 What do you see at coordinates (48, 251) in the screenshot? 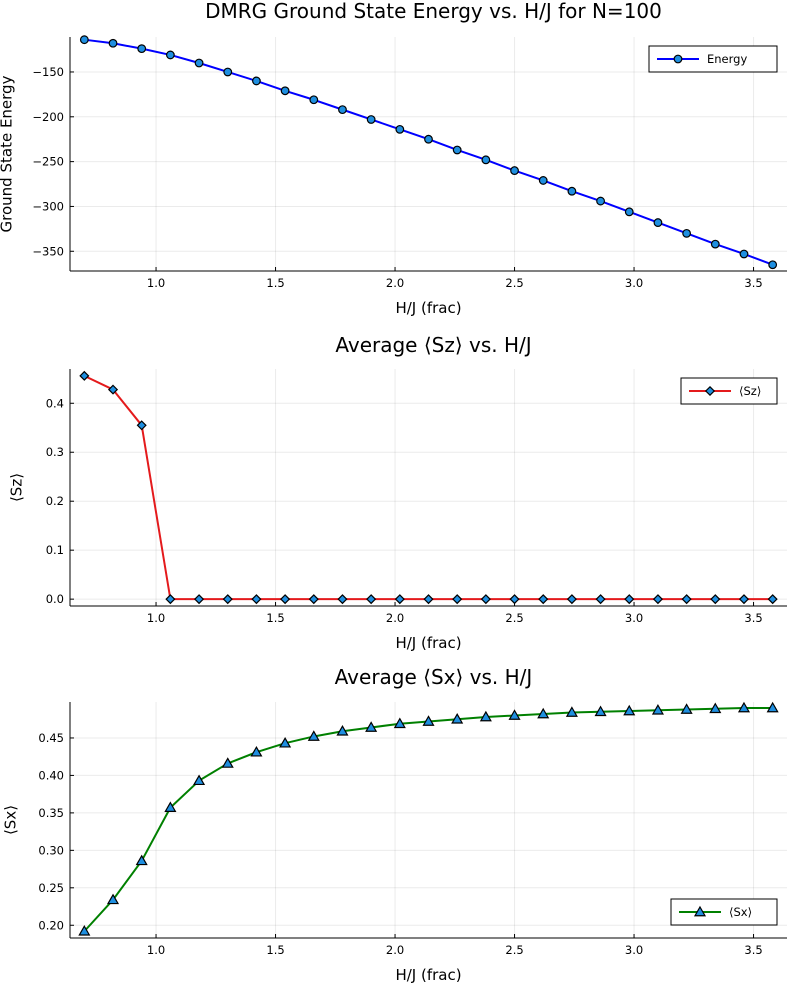
I see `y-tick-label: −350` at bounding box center [48, 251].